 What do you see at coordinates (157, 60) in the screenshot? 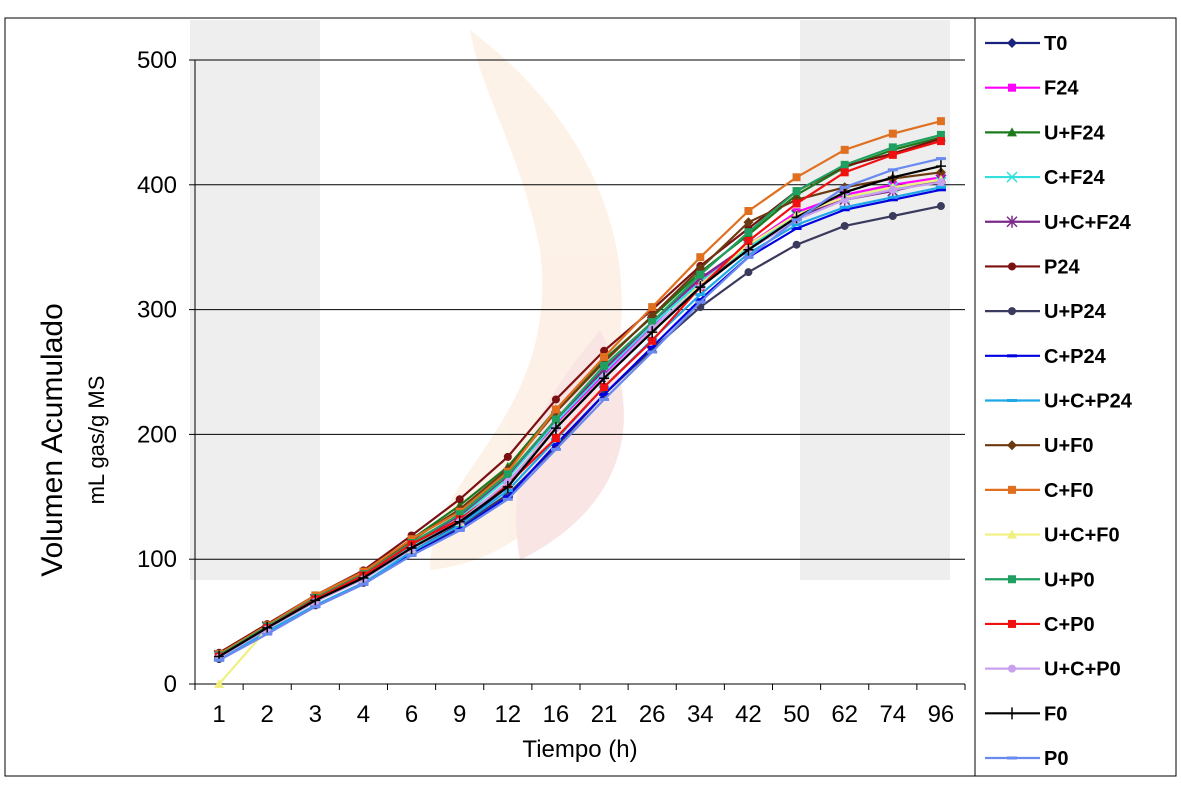
I see `y-tick-label: 500` at bounding box center [157, 60].